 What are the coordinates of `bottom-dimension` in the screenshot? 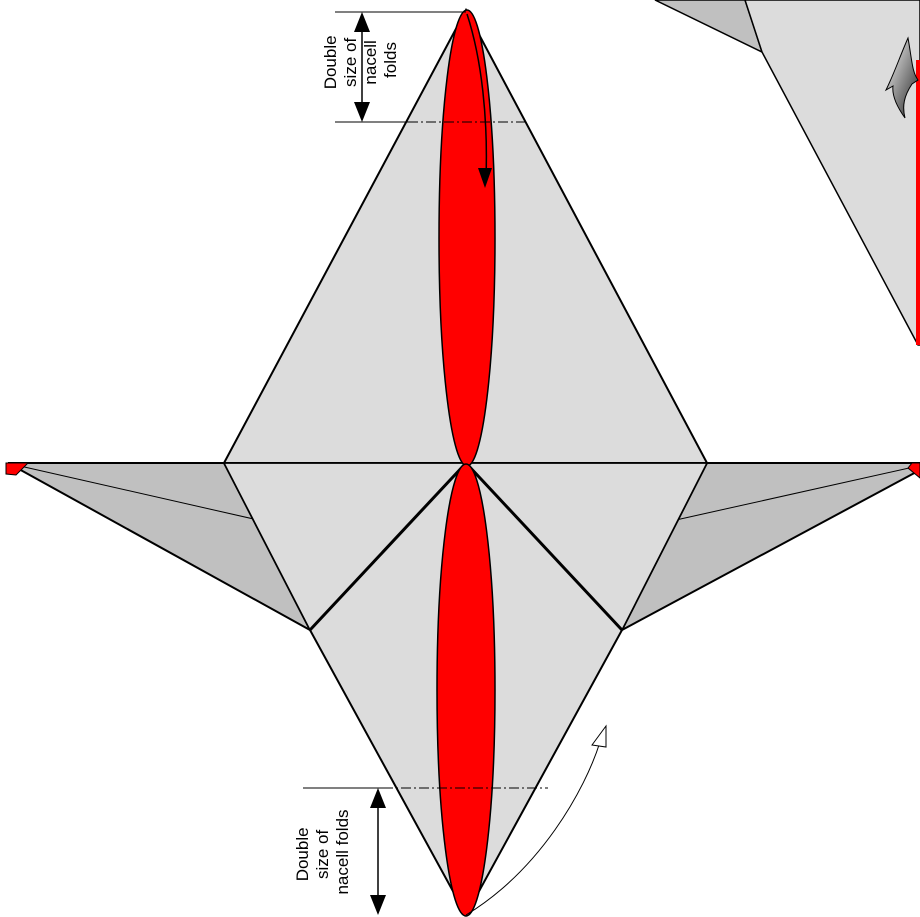 It's located at (344, 851).